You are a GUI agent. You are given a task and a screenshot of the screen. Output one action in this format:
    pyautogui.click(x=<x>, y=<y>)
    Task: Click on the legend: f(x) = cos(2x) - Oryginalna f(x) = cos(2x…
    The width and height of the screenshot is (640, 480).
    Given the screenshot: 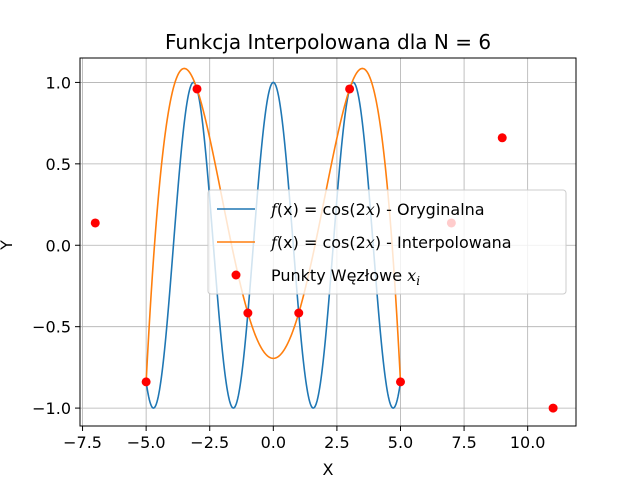 What is the action you would take?
    pyautogui.click(x=387, y=242)
    